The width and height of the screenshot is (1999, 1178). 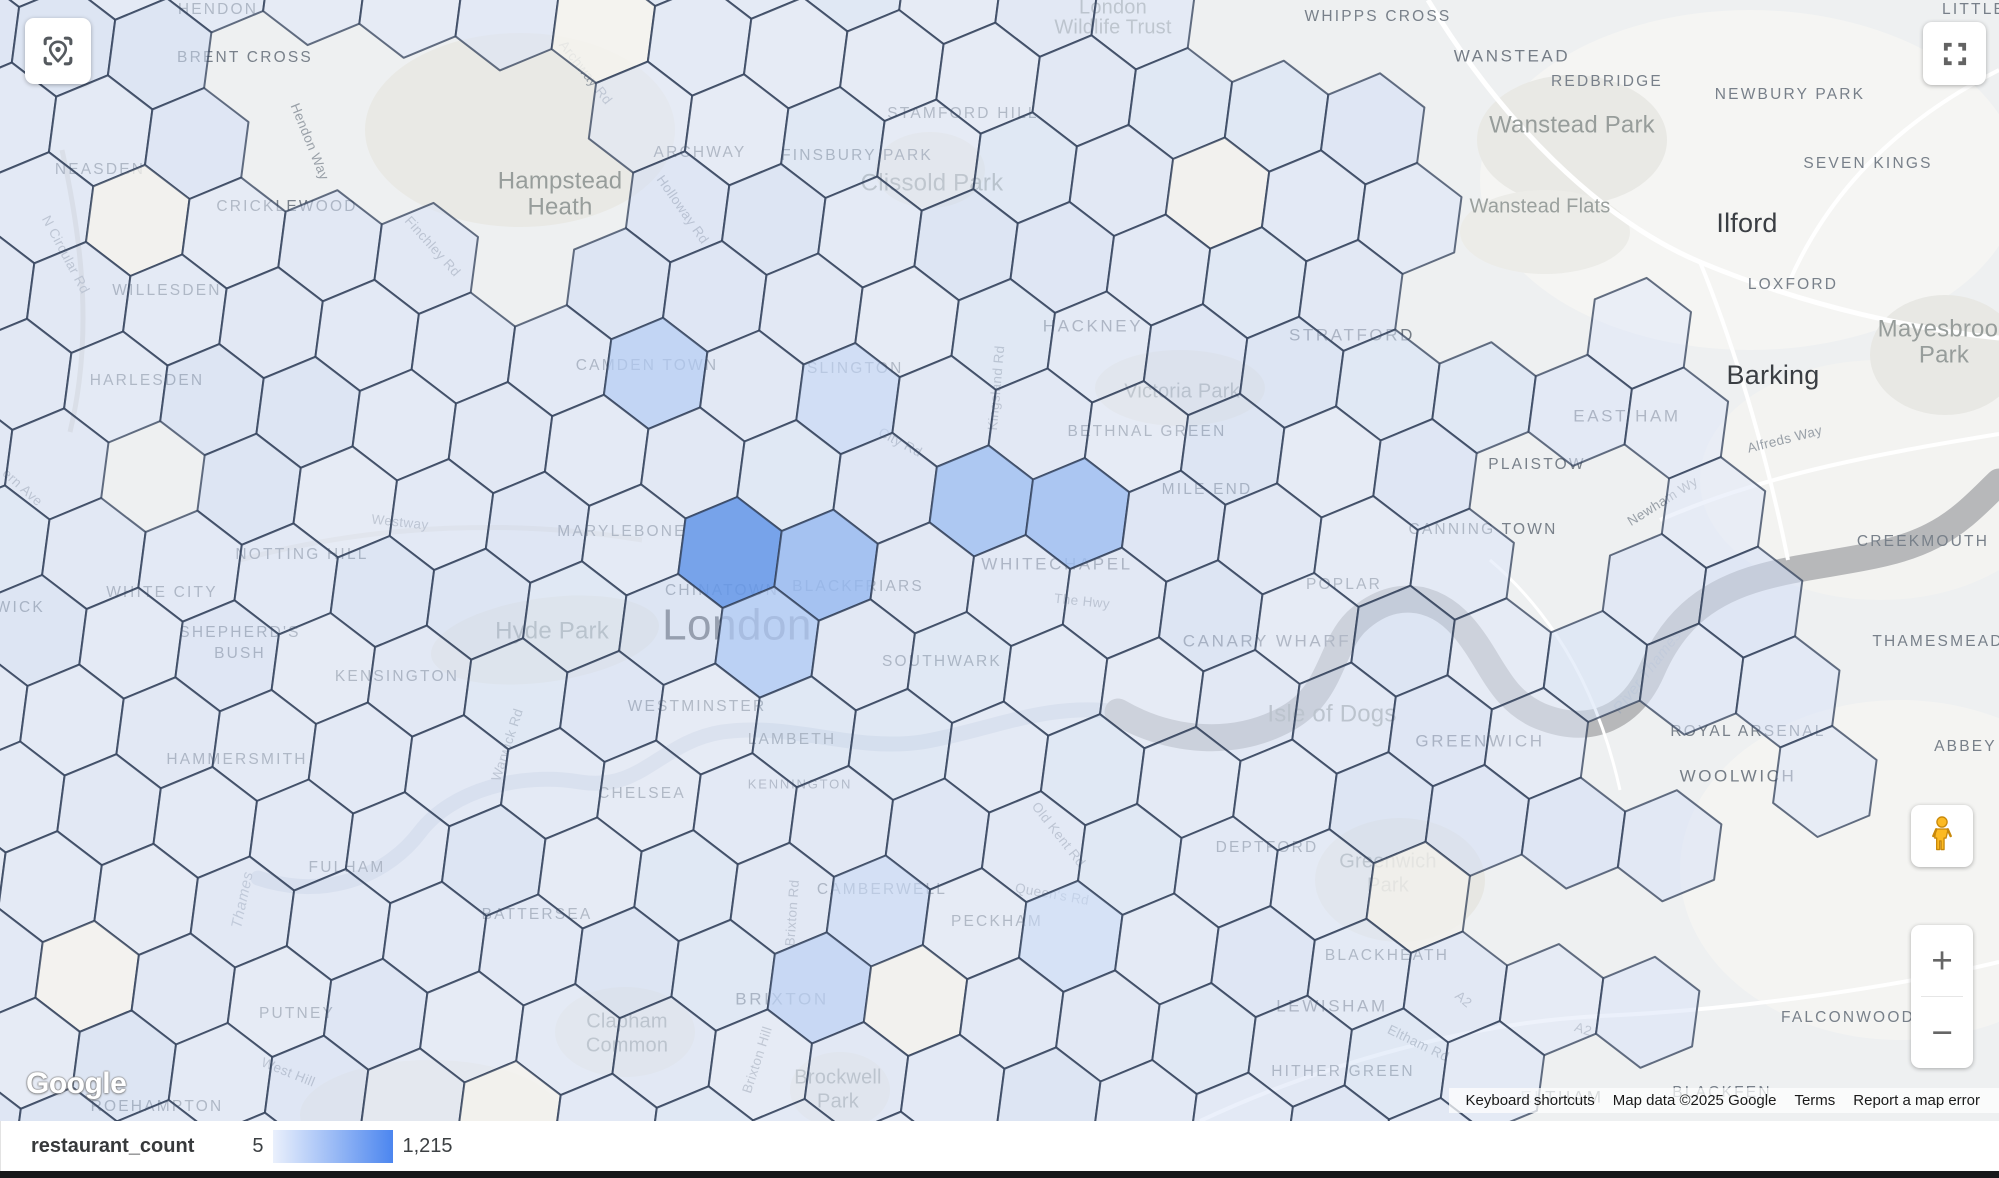 What do you see at coordinates (1738, 775) in the screenshot?
I see `map-label: WOOLWICH` at bounding box center [1738, 775].